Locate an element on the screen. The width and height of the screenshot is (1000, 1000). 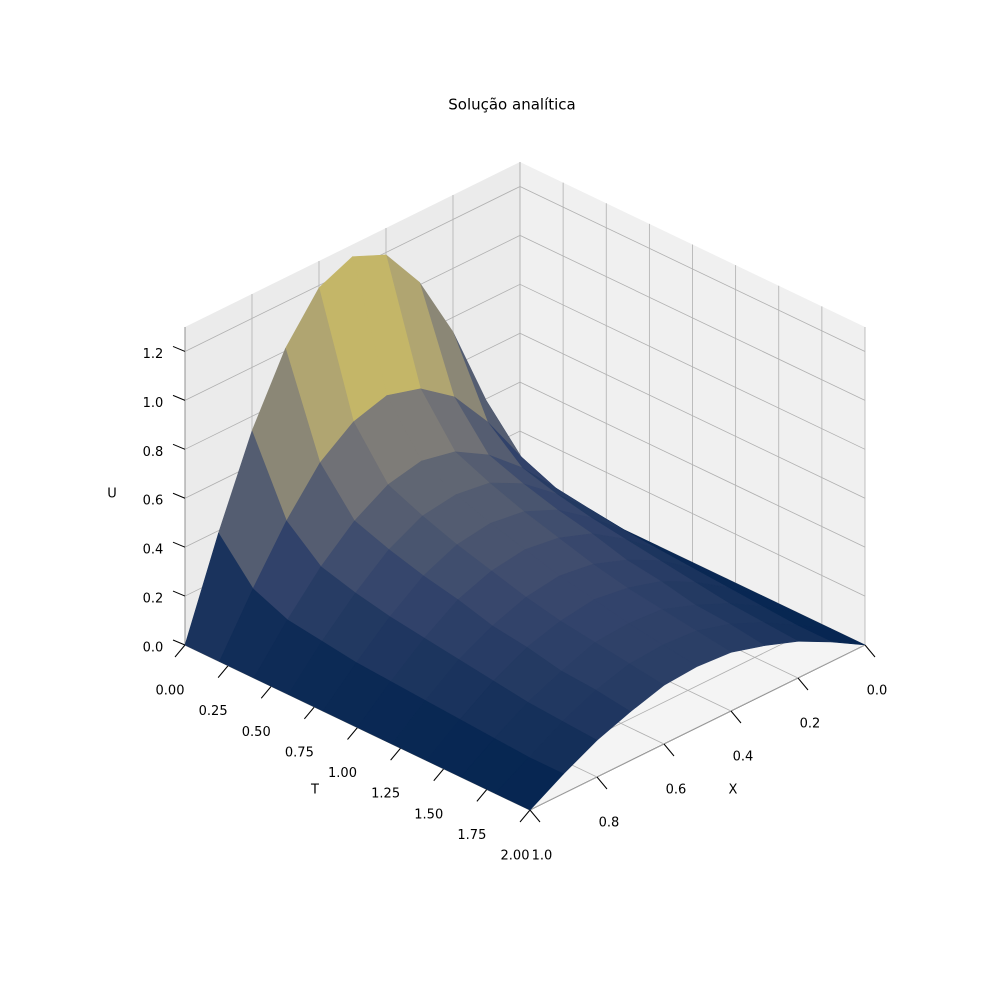
z-tick-label: 1.0 is located at coordinates (153, 403).